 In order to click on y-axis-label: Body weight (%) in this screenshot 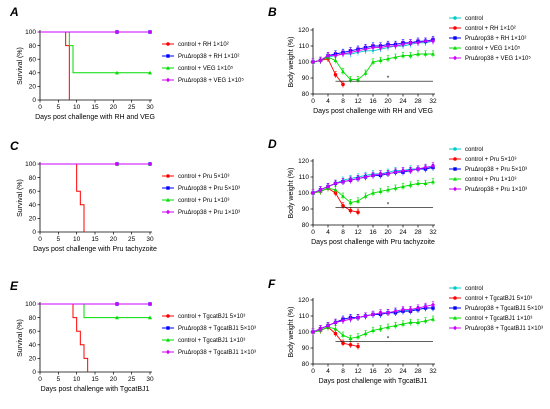, I will do `click(291, 332)`.